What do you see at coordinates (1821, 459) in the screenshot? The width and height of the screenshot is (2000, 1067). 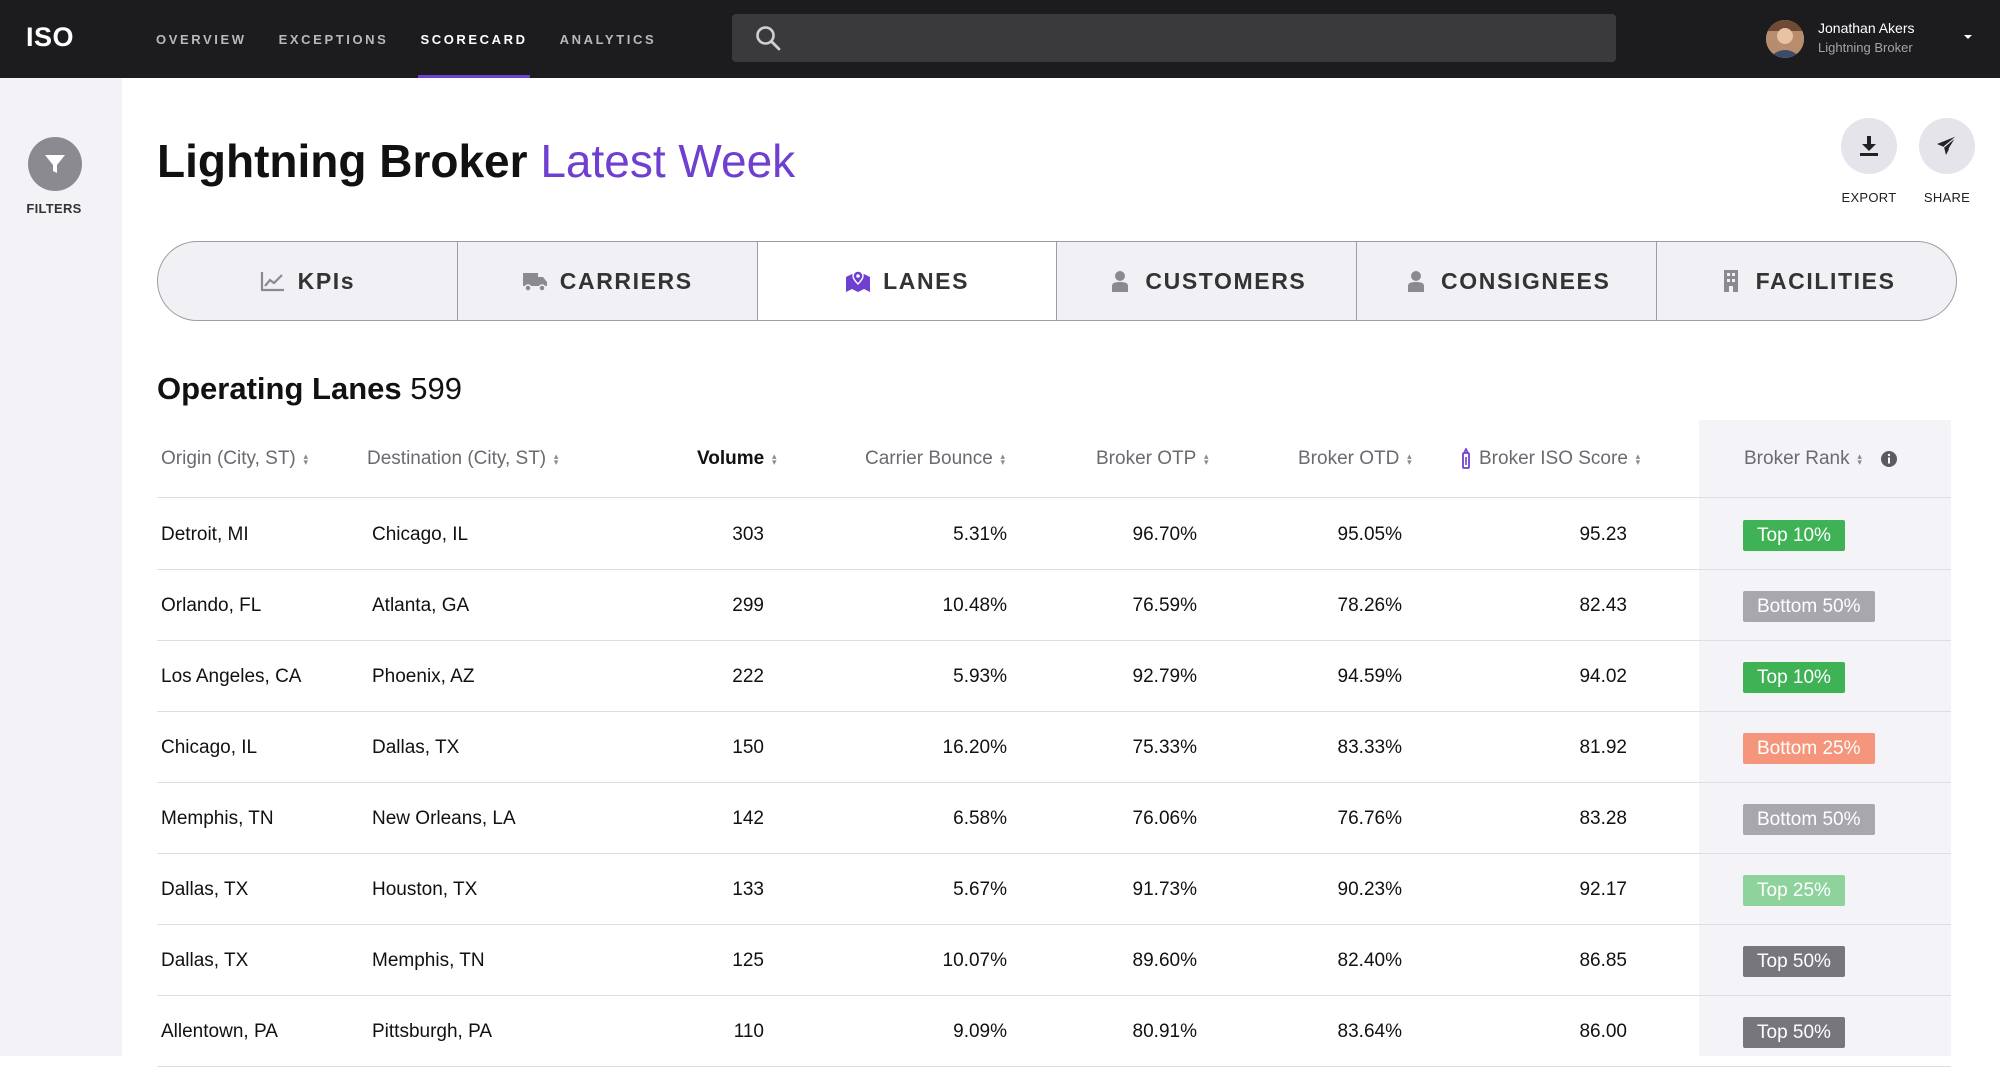 I see `col-broker-rank: Broker Rank ▴ ▾` at bounding box center [1821, 459].